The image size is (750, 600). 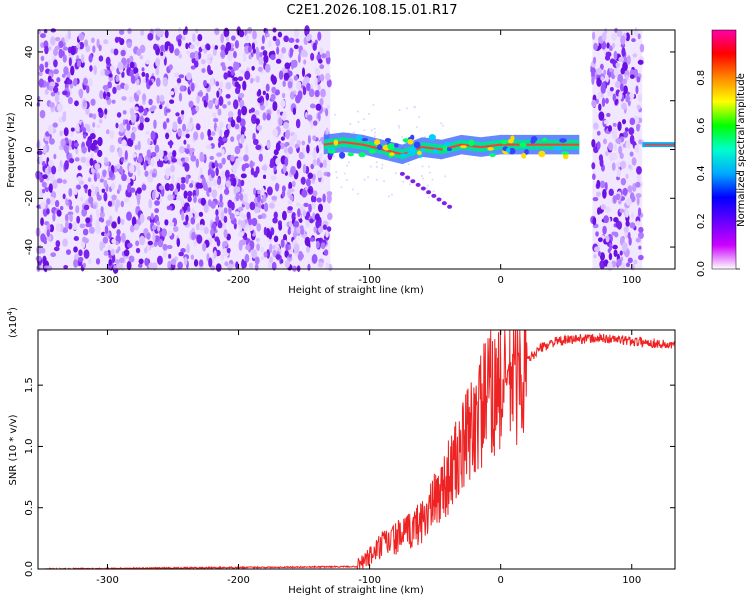 What do you see at coordinates (356, 290) in the screenshot?
I see `spectrogram-x-axis-label: Height of straight line (km)` at bounding box center [356, 290].